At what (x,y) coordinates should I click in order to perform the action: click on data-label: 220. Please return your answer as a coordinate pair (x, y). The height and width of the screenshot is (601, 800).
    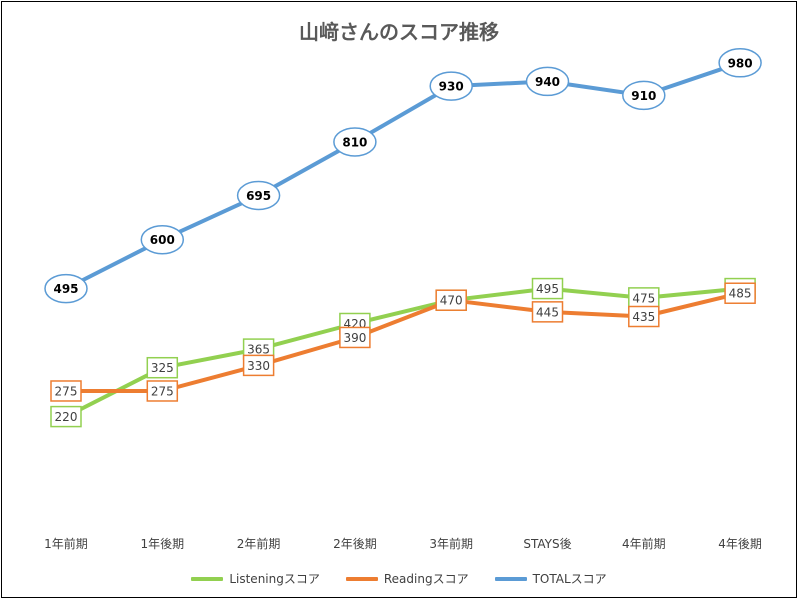
    Looking at the image, I should click on (66, 417).